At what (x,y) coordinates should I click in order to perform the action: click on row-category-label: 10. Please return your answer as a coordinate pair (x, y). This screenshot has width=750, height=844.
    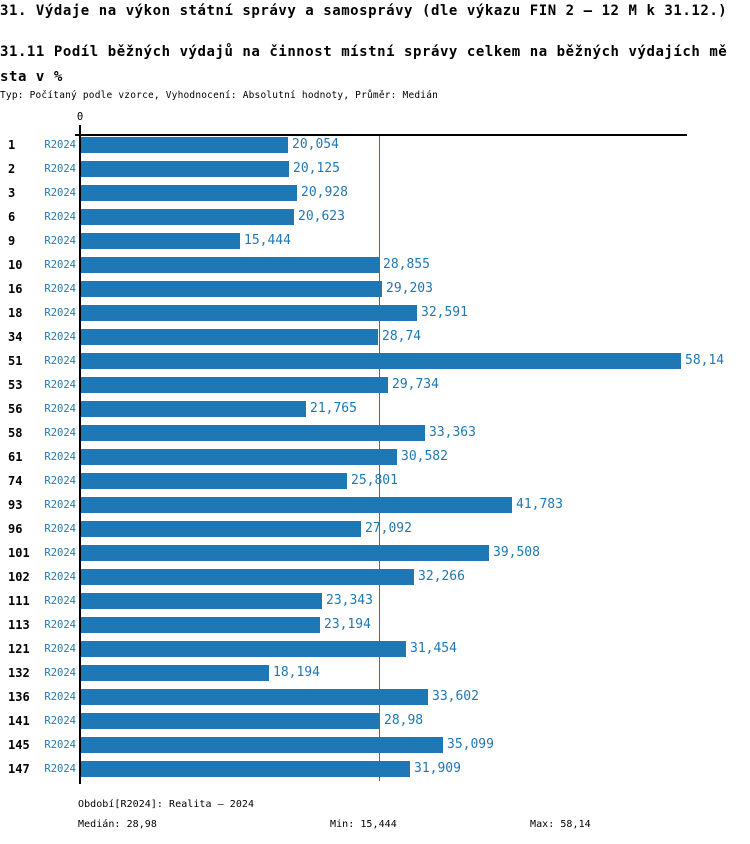
    Looking at the image, I should click on (15, 265).